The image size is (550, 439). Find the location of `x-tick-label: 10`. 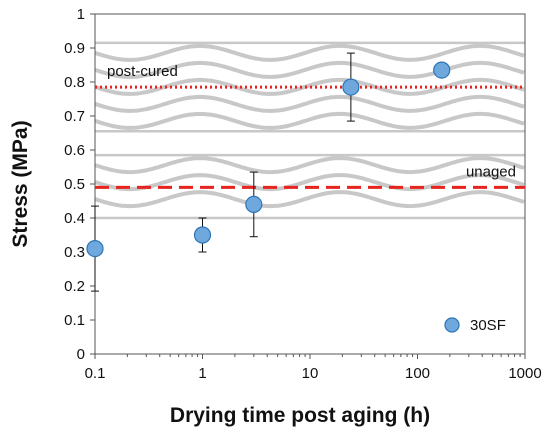

x-tick-label: 10 is located at coordinates (310, 373).